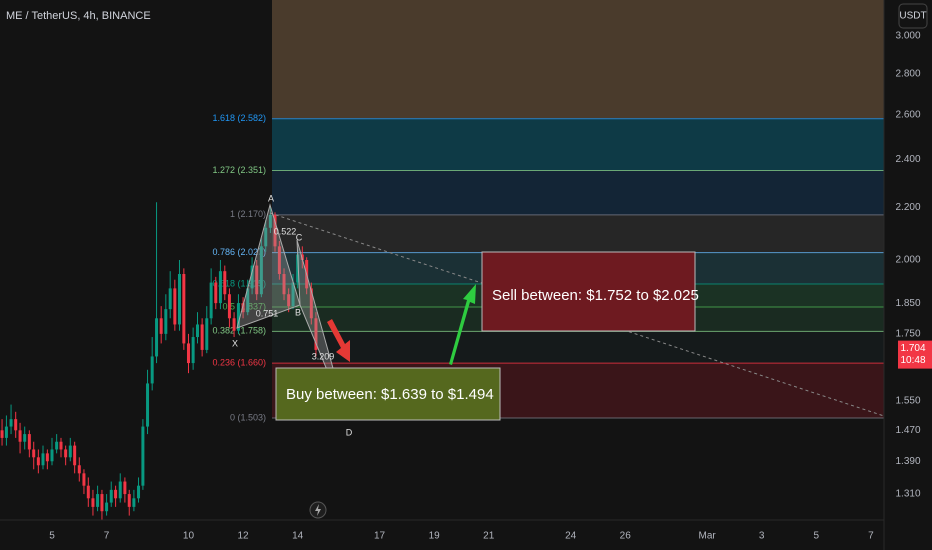 The image size is (932, 550). What do you see at coordinates (299, 237) in the screenshot?
I see `pattern-point: C` at bounding box center [299, 237].